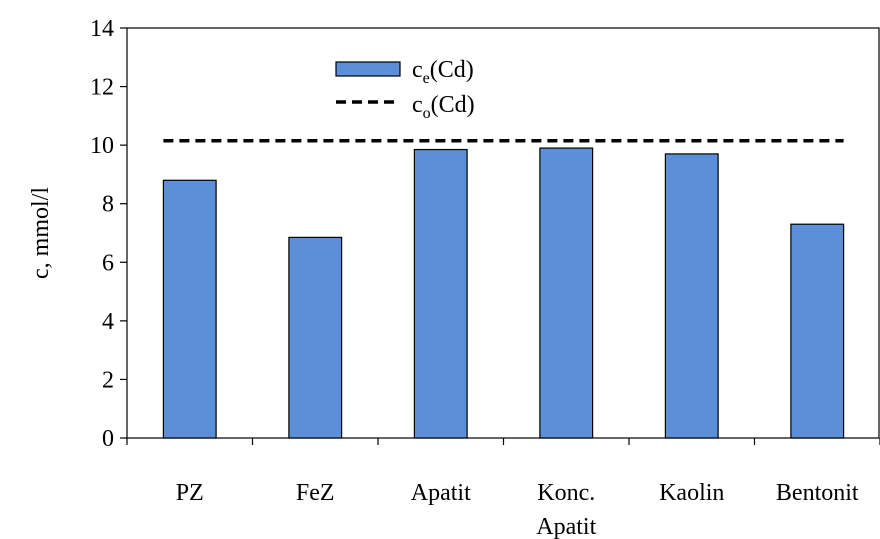 This screenshot has width=880, height=539. What do you see at coordinates (108, 263) in the screenshot?
I see `y-tick-label: 6` at bounding box center [108, 263].